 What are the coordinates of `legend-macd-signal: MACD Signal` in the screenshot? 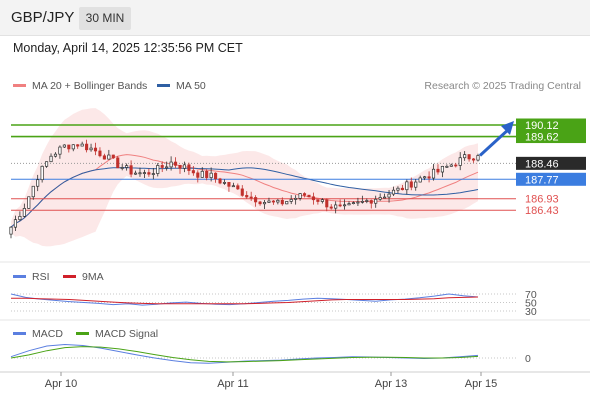 It's located at (117, 334).